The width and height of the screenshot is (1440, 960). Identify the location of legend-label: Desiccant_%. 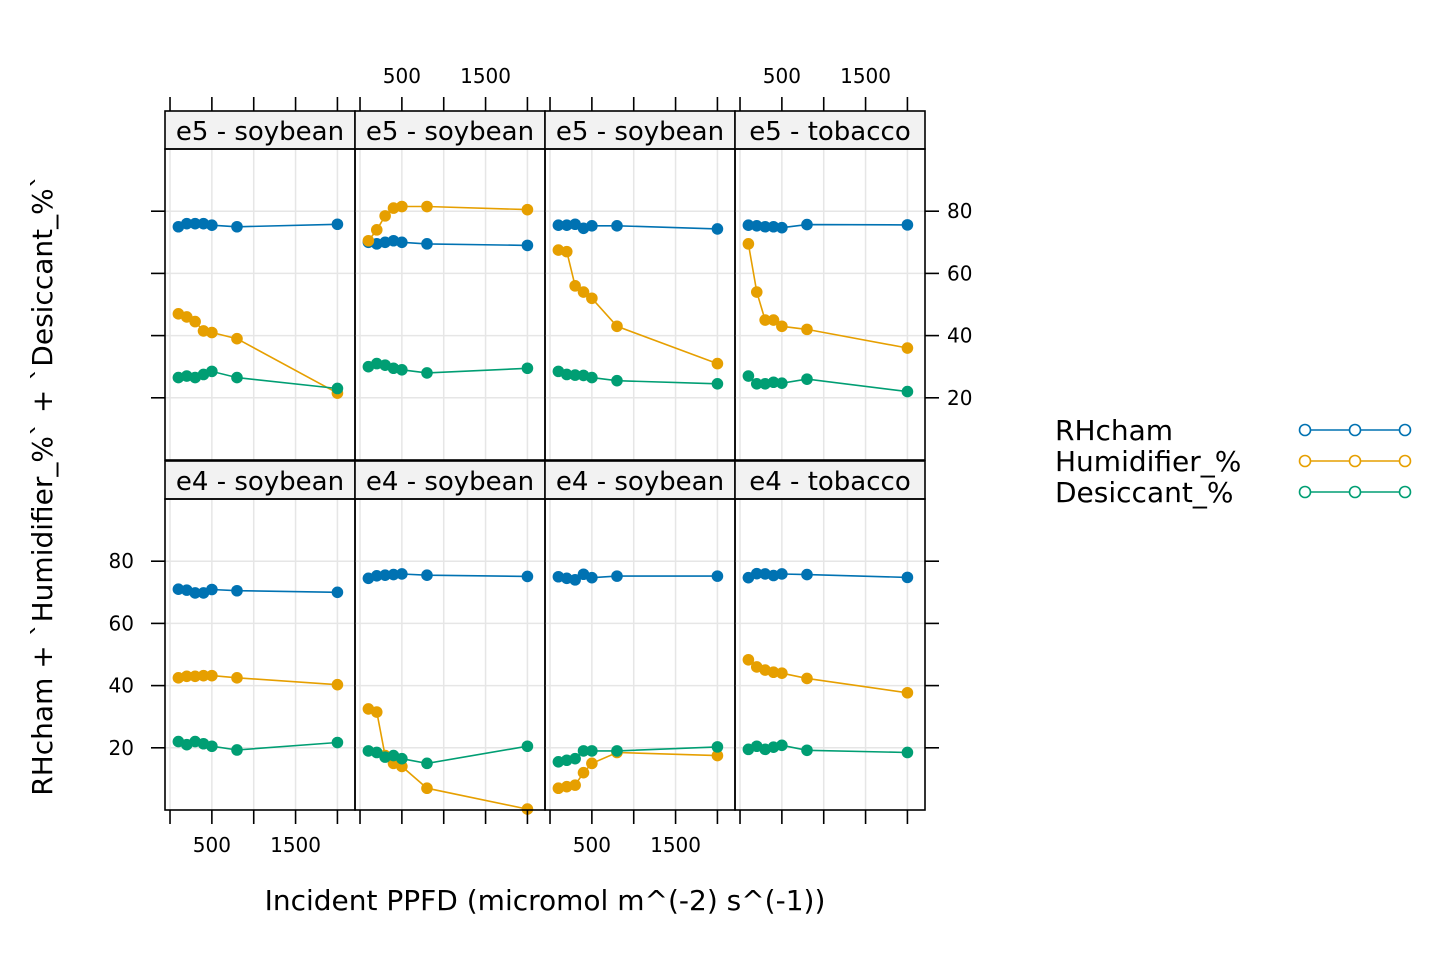
(1144, 492).